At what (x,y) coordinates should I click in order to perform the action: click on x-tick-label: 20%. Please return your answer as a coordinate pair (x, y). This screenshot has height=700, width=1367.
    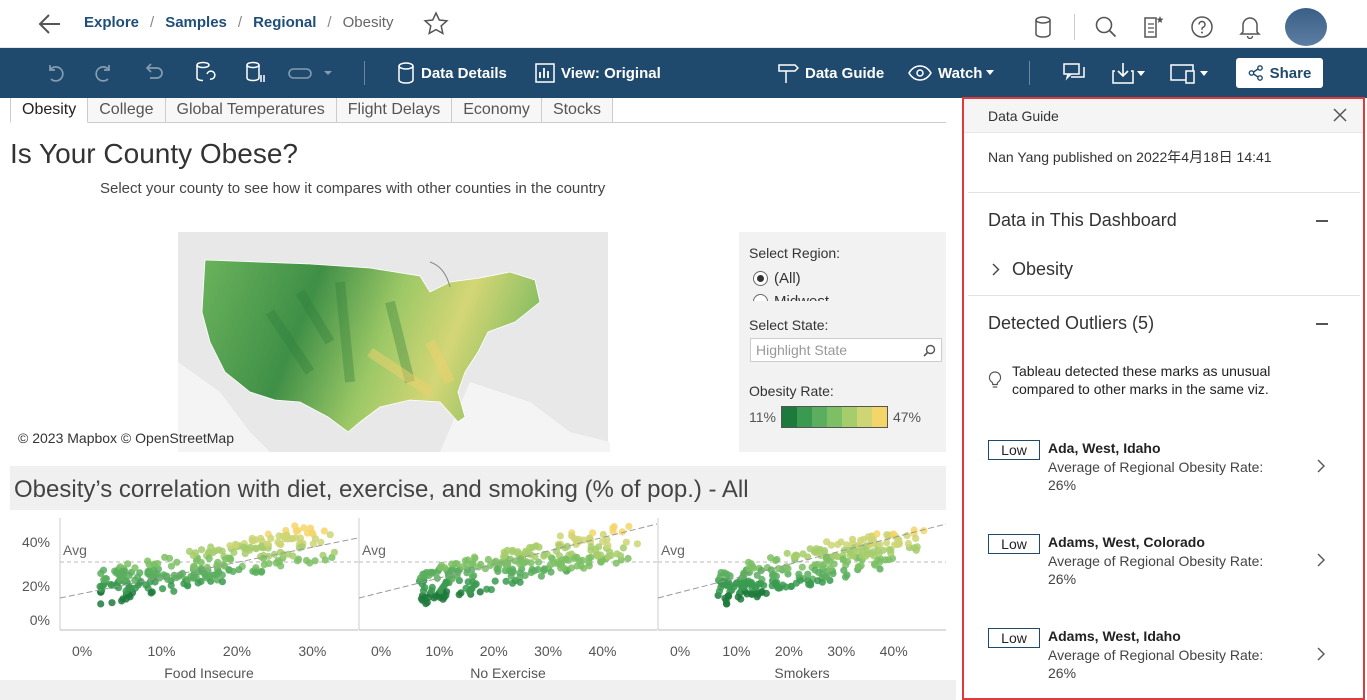
    Looking at the image, I should click on (237, 651).